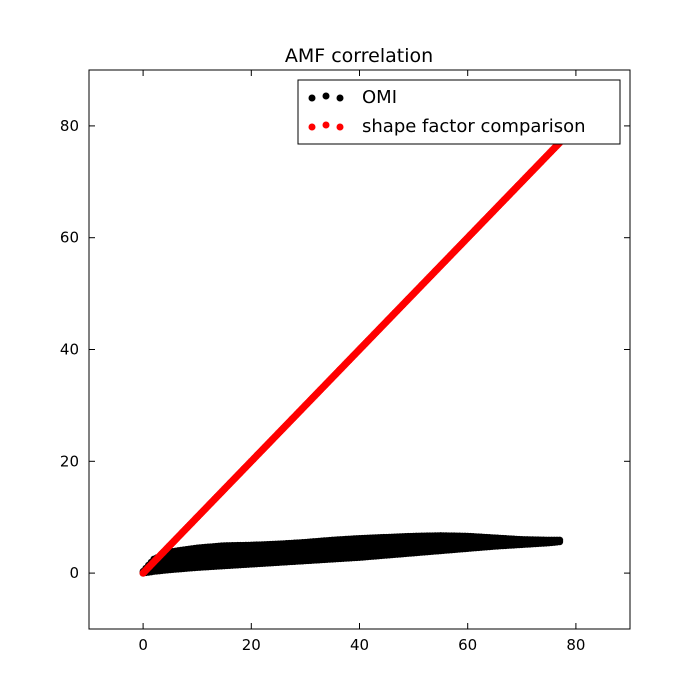 Image resolution: width=700 pixels, height=700 pixels. What do you see at coordinates (69, 126) in the screenshot?
I see `y-tick-label: 80` at bounding box center [69, 126].